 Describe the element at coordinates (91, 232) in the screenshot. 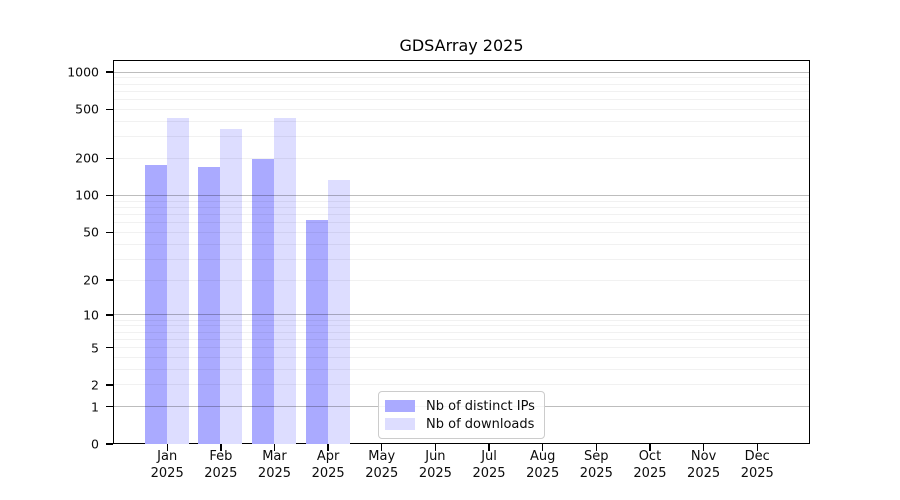

I see `y-tick-label-50: 50` at that location.